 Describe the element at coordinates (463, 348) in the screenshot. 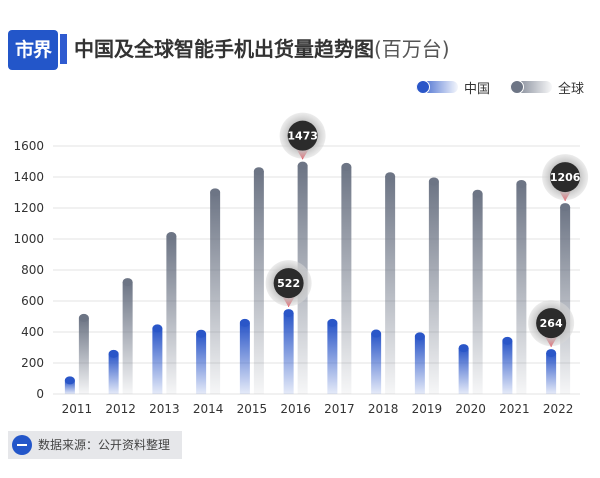

I see `bar-cap-china-2020` at that location.